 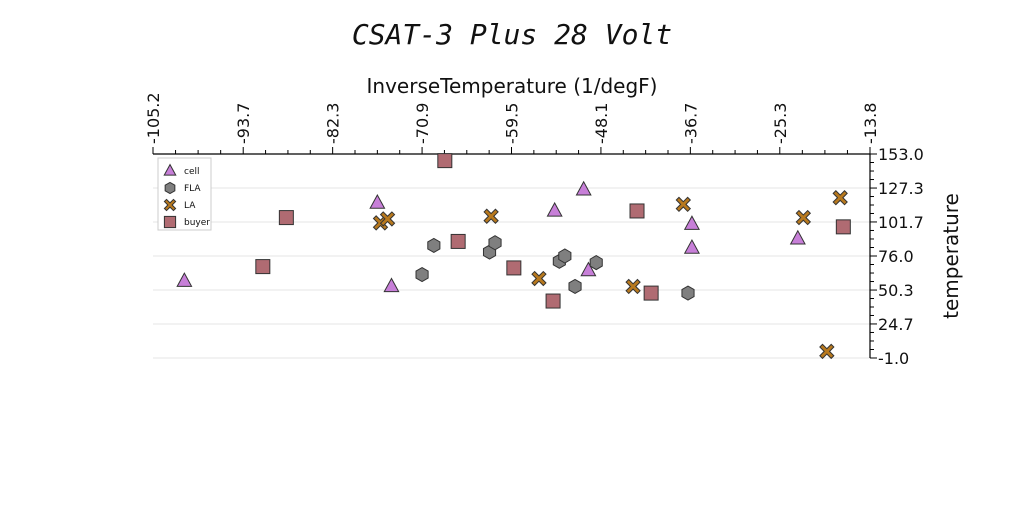 What do you see at coordinates (170, 222) in the screenshot?
I see `legend-marker-buyer` at bounding box center [170, 222].